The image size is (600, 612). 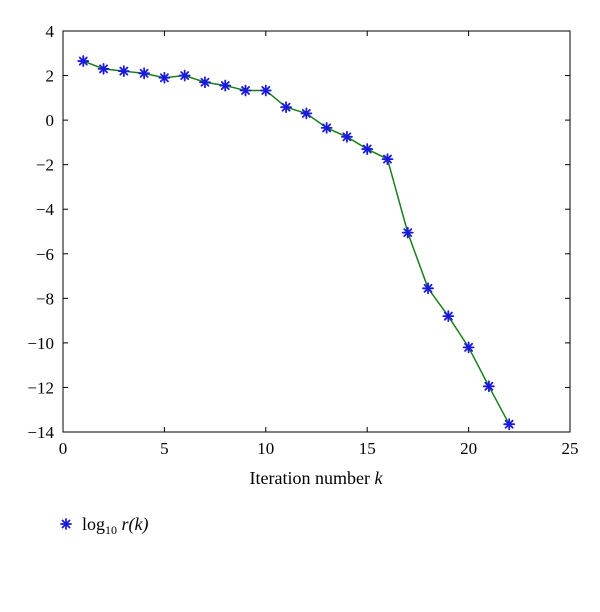 What do you see at coordinates (40, 387) in the screenshot?
I see `y-tick-label: −12` at bounding box center [40, 387].